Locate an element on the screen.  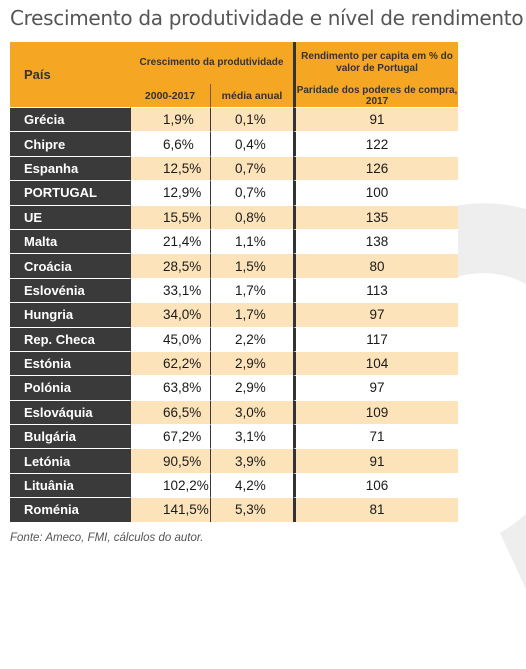
annual-cell: 2,2% is located at coordinates (252, 338).